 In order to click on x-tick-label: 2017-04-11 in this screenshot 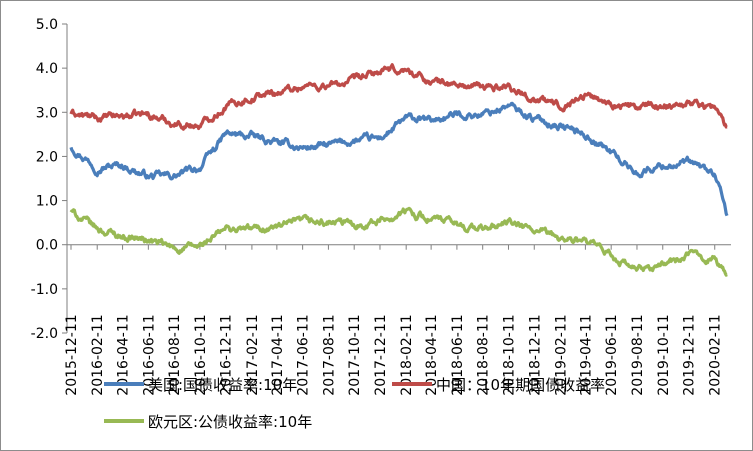, I will do `click(278, 354)`.